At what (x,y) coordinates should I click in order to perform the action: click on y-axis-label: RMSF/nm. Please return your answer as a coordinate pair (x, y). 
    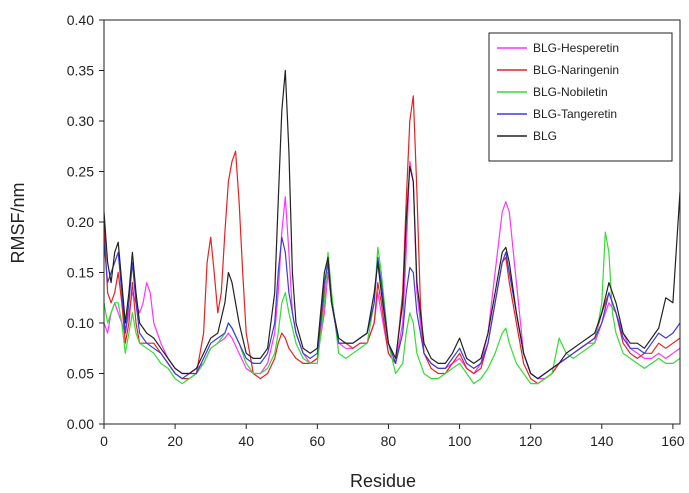
    Looking at the image, I should click on (18, 223).